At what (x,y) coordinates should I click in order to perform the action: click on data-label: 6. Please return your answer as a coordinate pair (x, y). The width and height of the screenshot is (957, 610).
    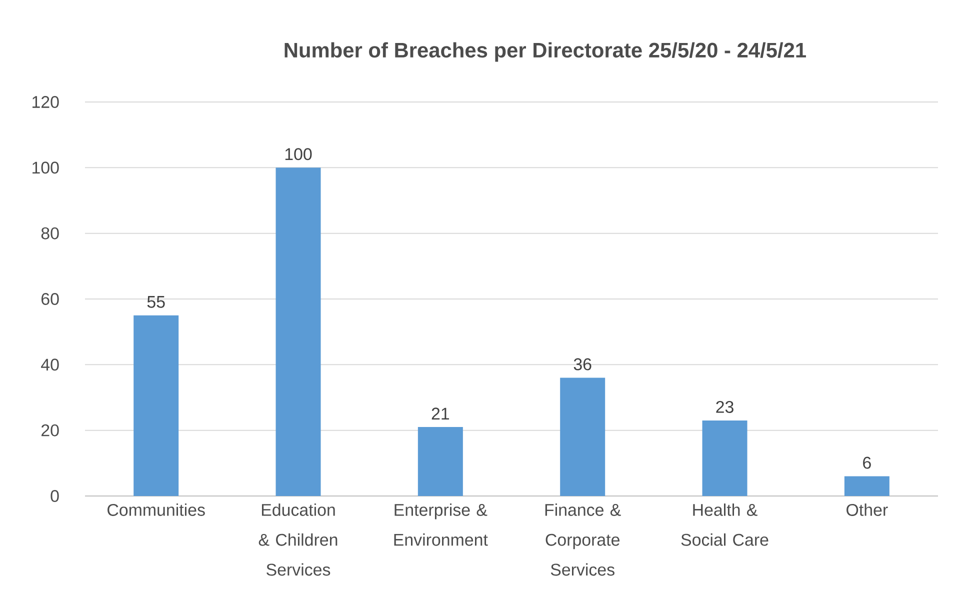
    Looking at the image, I should click on (867, 462).